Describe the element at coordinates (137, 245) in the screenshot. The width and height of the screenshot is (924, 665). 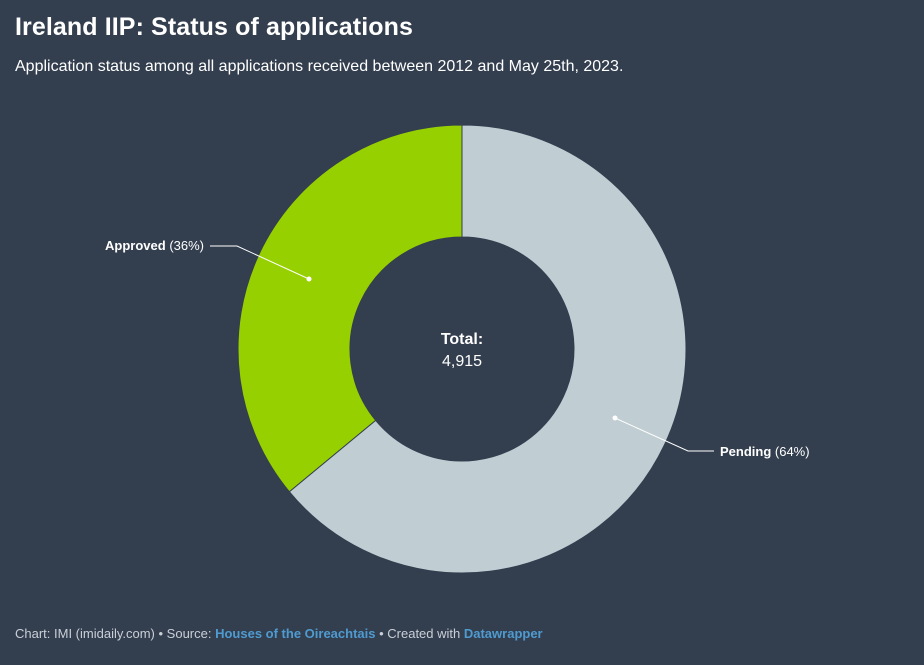
I see `slice-label-name-approved: Approved` at that location.